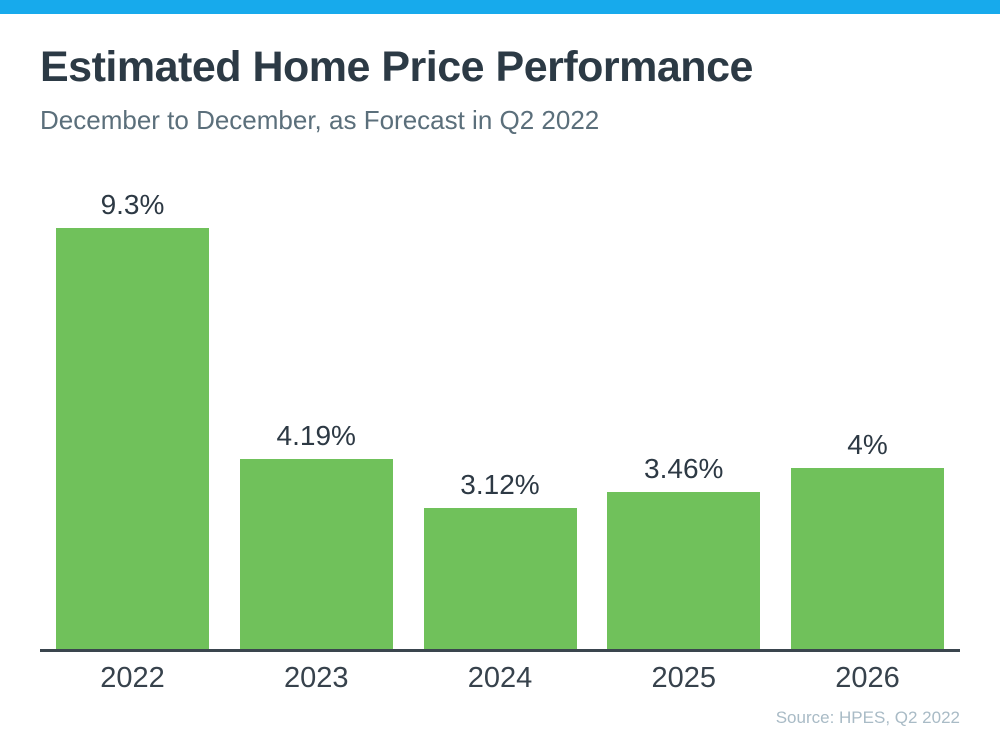 The height and width of the screenshot is (750, 1000). I want to click on bar-value-label: 4.19%, so click(316, 435).